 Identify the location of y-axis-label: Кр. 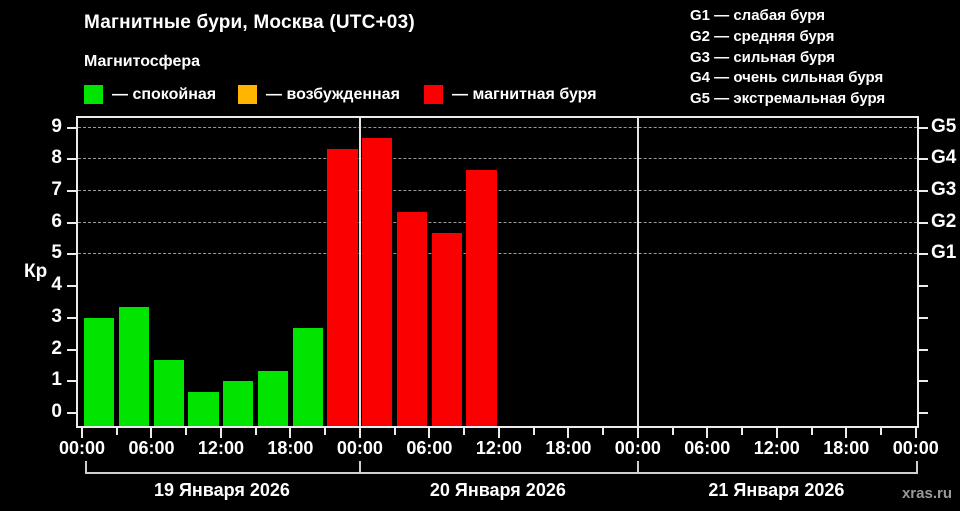
(36, 271).